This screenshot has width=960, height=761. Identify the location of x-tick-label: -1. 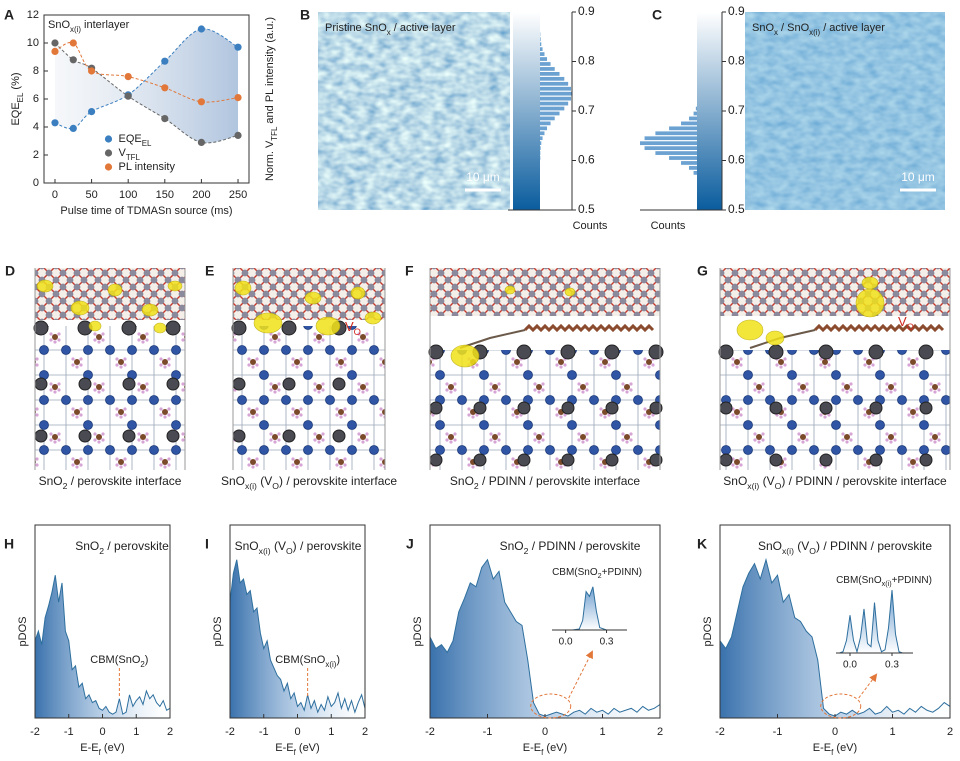
(264, 732).